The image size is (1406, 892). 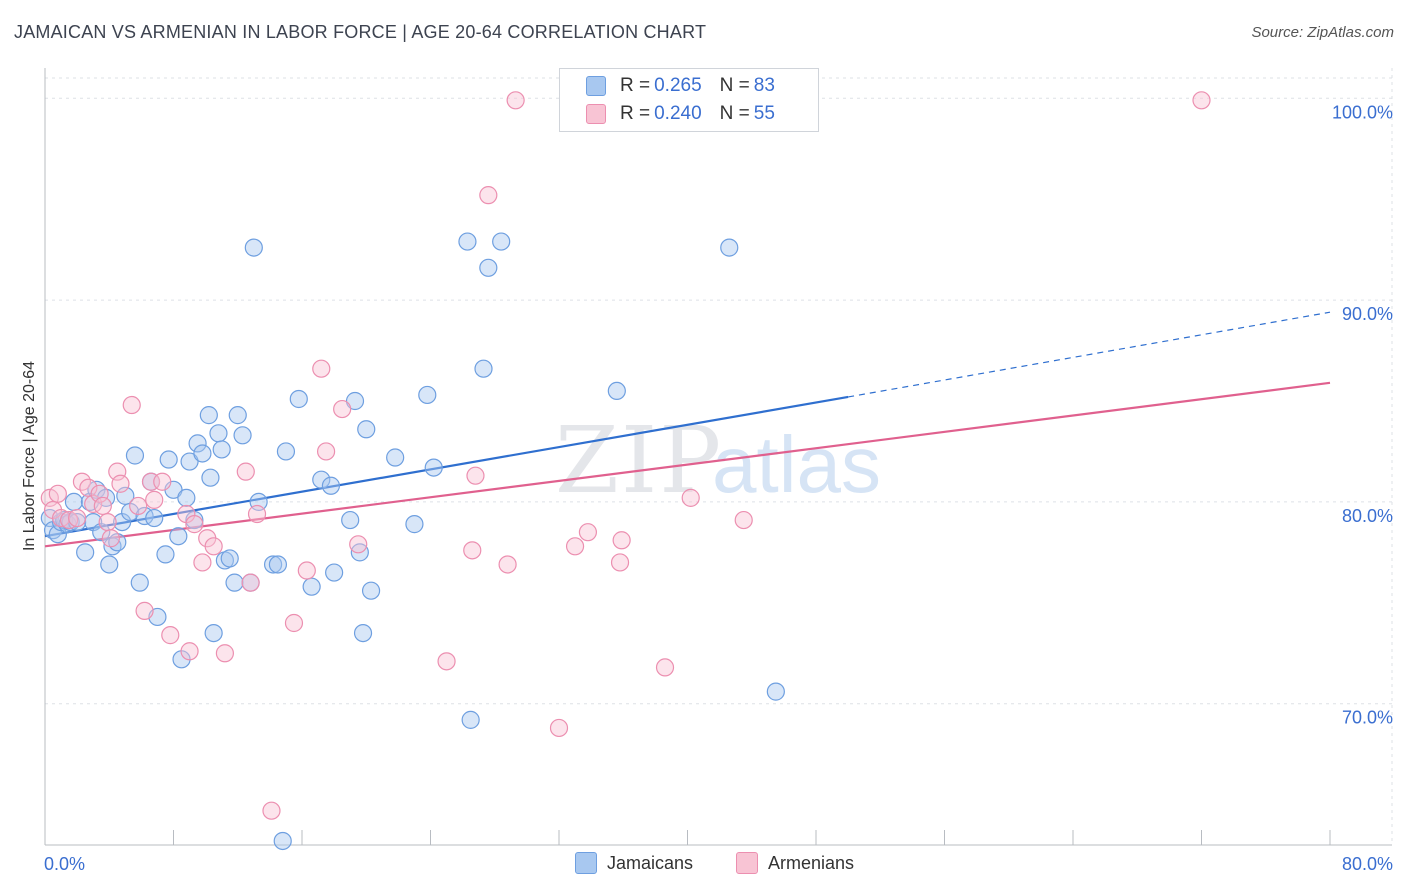 What do you see at coordinates (586, 863) in the screenshot?
I see `bottom-legend-swatch-blue` at bounding box center [586, 863].